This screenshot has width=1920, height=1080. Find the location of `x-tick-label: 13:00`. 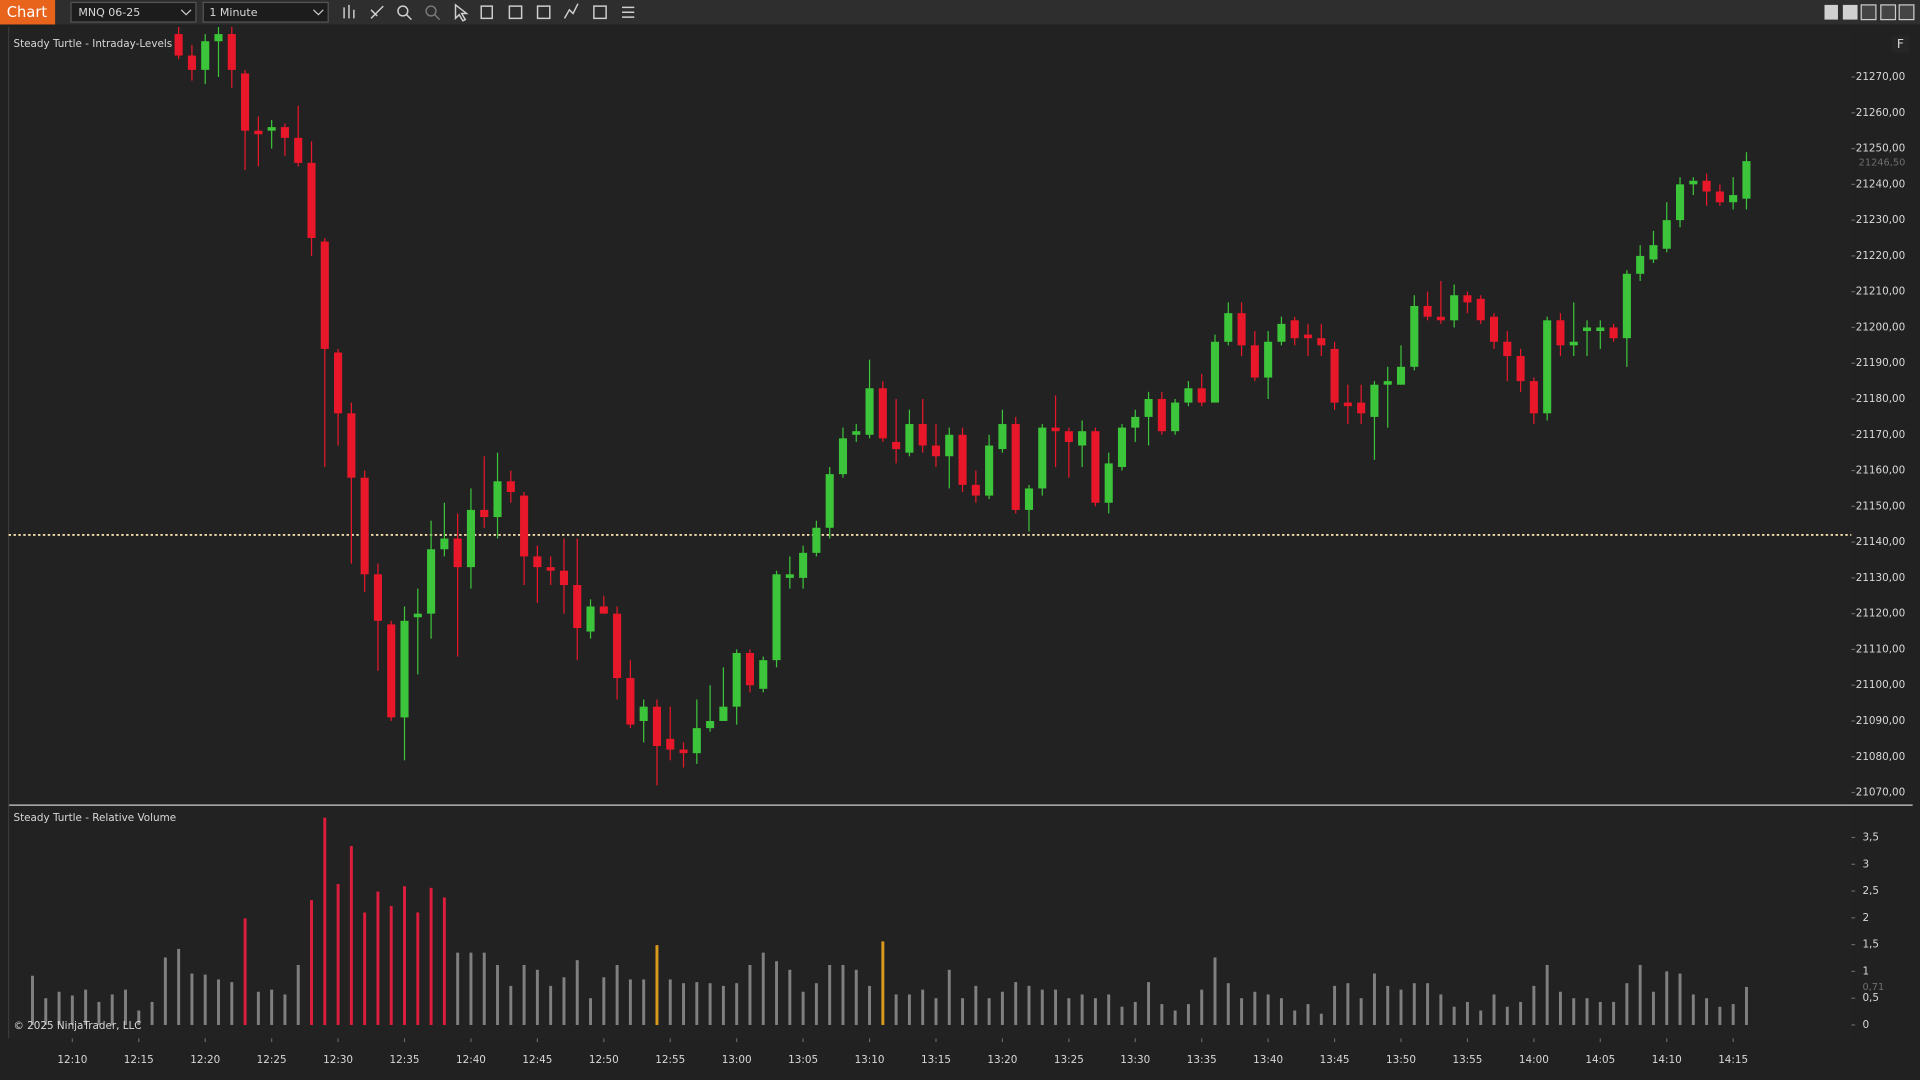

x-tick-label: 13:00 is located at coordinates (737, 1060).